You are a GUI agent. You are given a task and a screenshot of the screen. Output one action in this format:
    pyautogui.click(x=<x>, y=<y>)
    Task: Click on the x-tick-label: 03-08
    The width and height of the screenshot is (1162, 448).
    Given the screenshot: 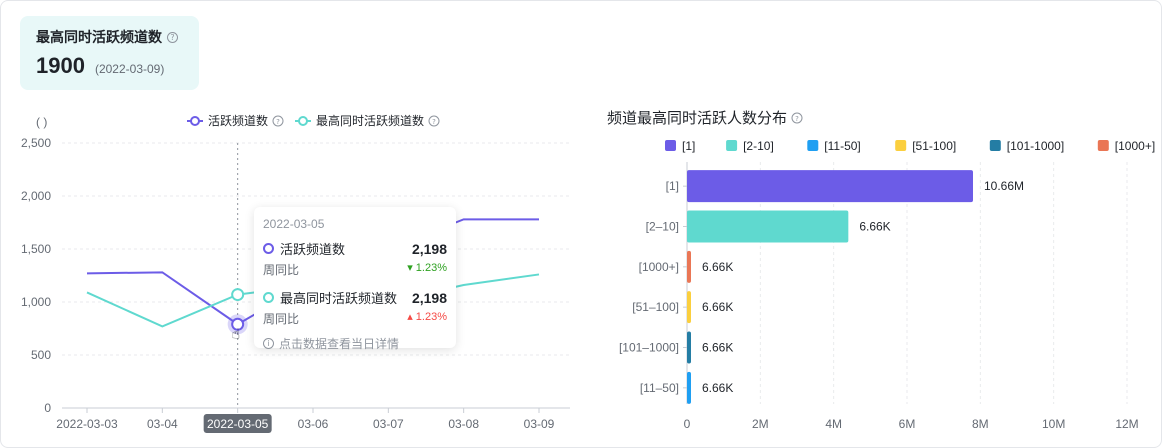 What is the action you would take?
    pyautogui.click(x=463, y=424)
    